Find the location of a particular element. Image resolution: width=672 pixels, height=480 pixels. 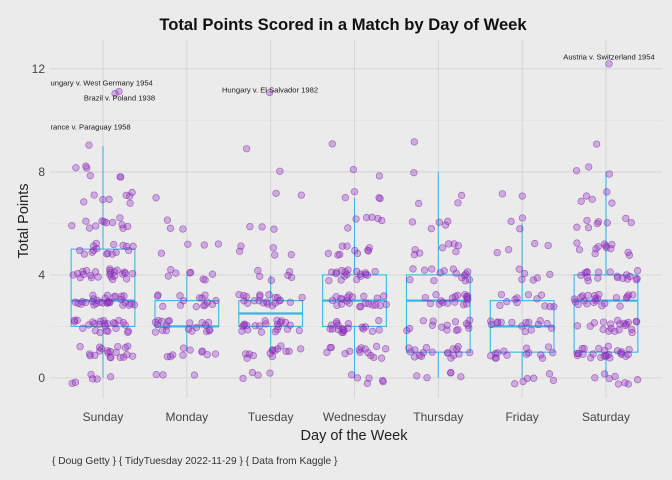

x-axis-title: Day of the Week is located at coordinates (355, 436).